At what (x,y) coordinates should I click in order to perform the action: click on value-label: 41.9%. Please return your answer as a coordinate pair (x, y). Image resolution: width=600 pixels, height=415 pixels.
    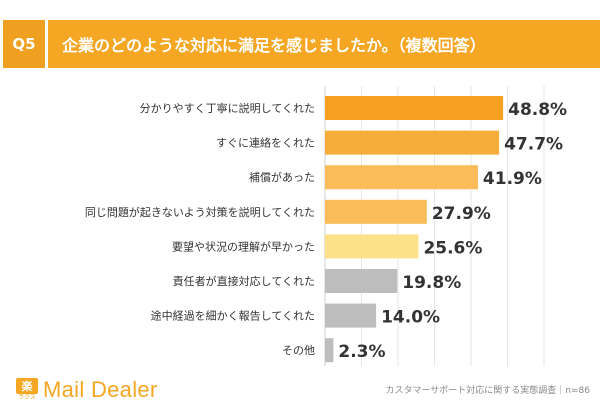
    Looking at the image, I should click on (512, 179).